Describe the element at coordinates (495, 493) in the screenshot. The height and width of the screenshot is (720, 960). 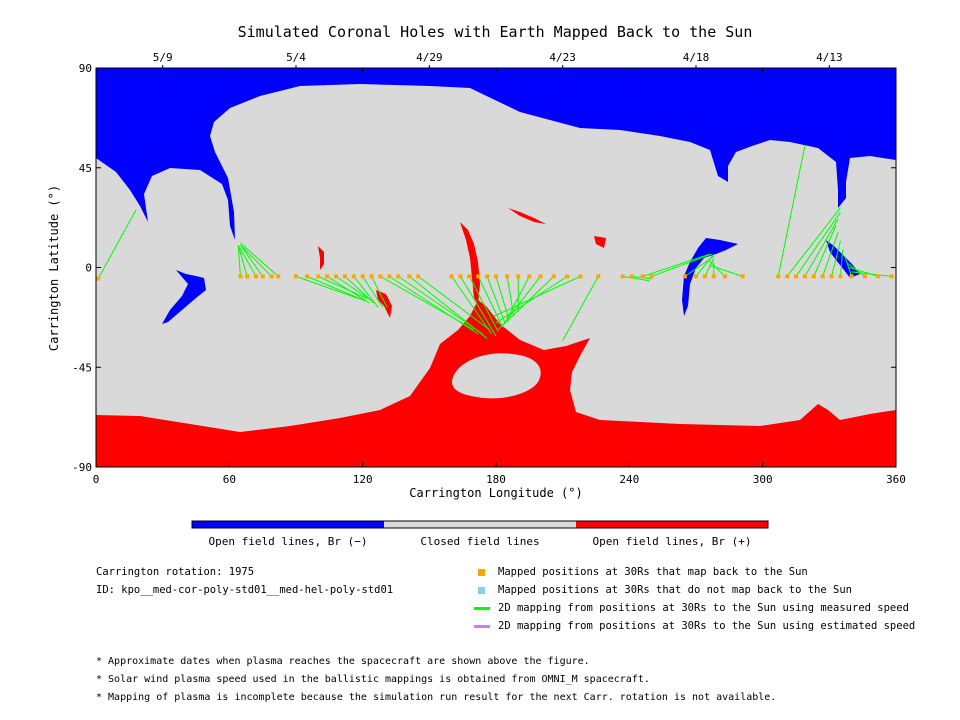
I see `x-axis-label: Carrington Longitude (°)` at that location.